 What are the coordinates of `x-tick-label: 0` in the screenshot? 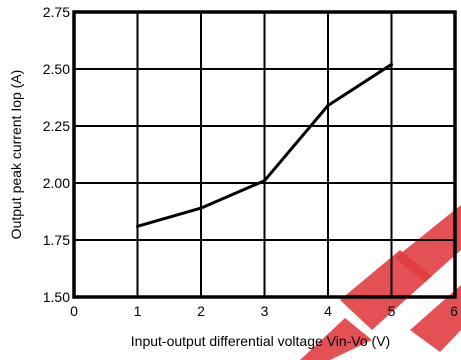 It's located at (74, 311).